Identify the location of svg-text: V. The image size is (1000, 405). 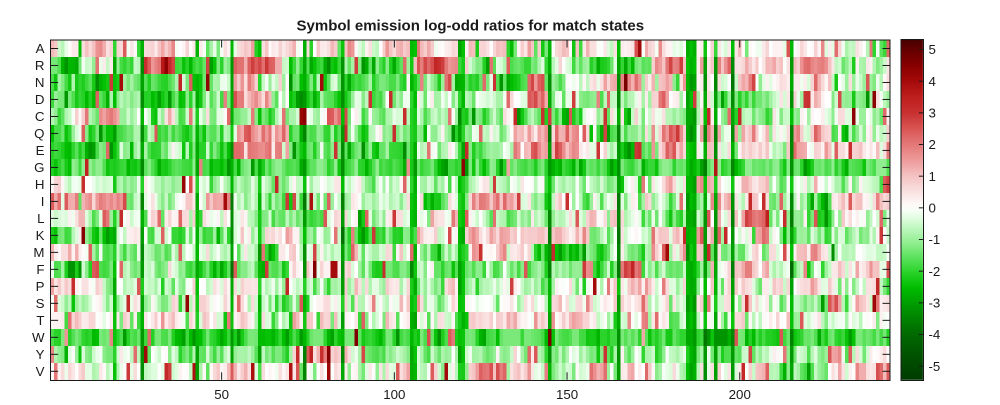
(40, 371).